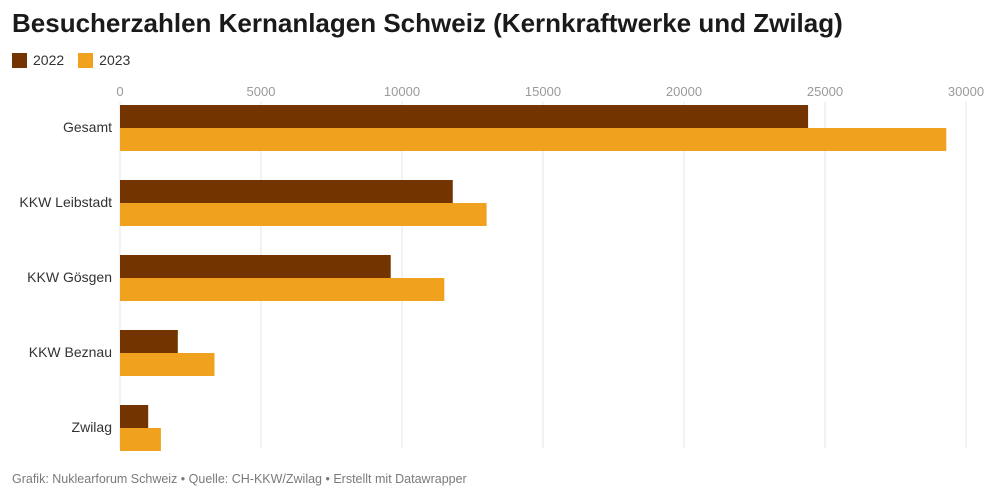 The image size is (1000, 500). I want to click on x-tick-label-15000: 15000, so click(543, 91).